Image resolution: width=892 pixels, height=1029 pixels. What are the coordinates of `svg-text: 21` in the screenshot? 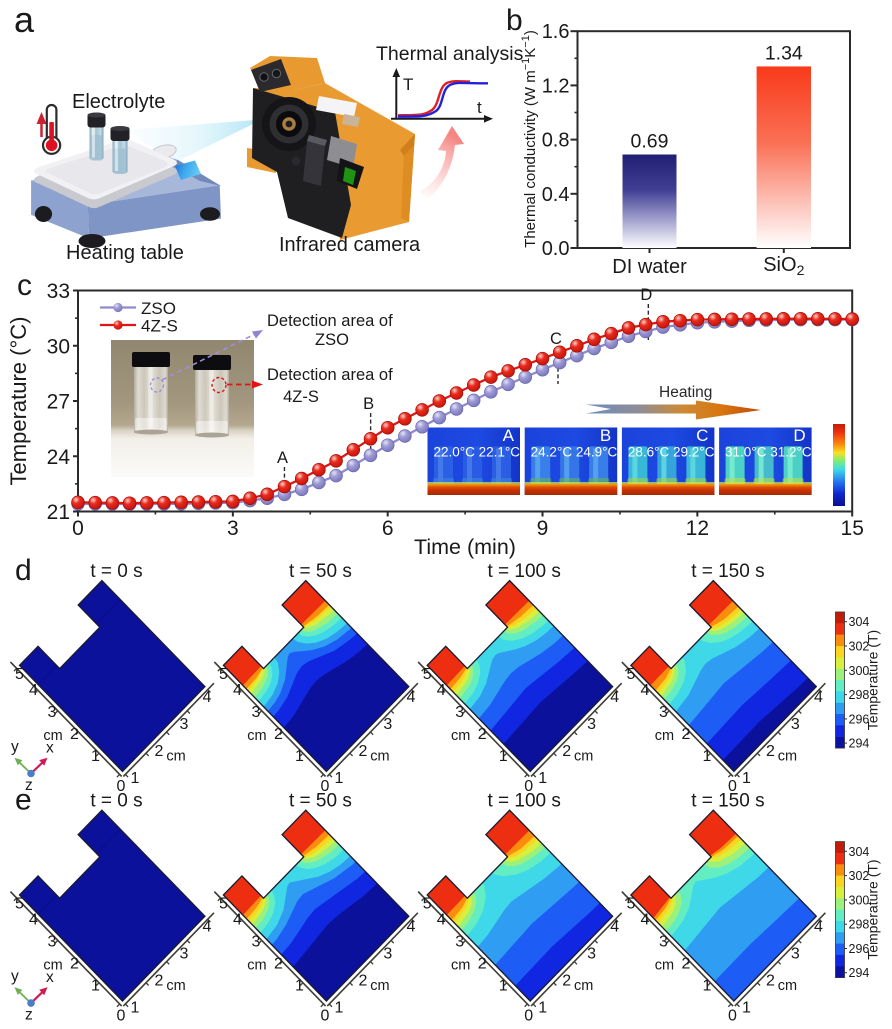 It's located at (58, 512).